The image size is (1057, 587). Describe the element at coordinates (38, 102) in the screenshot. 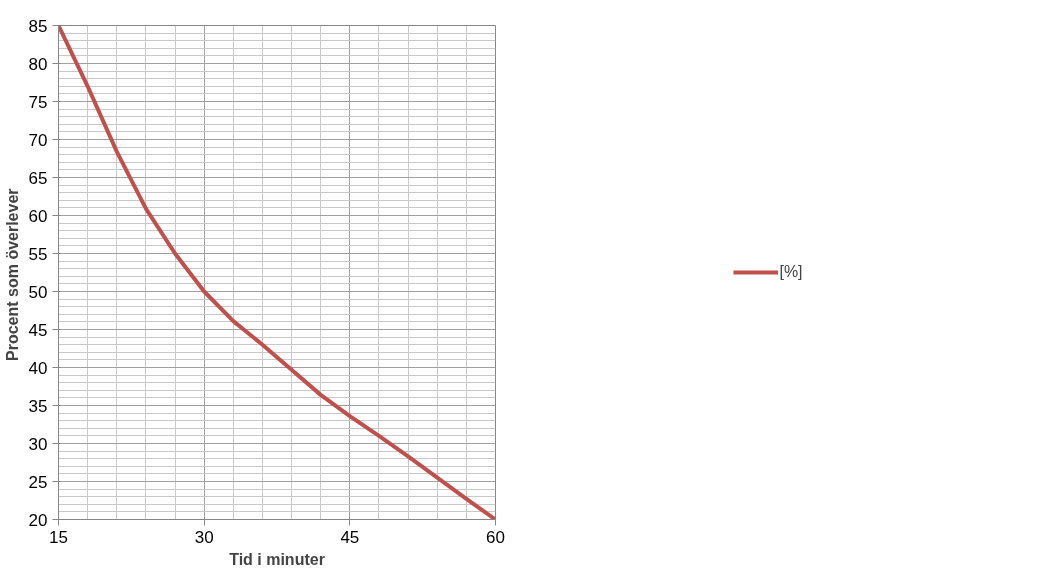

I see `y-tick-label: 75` at that location.